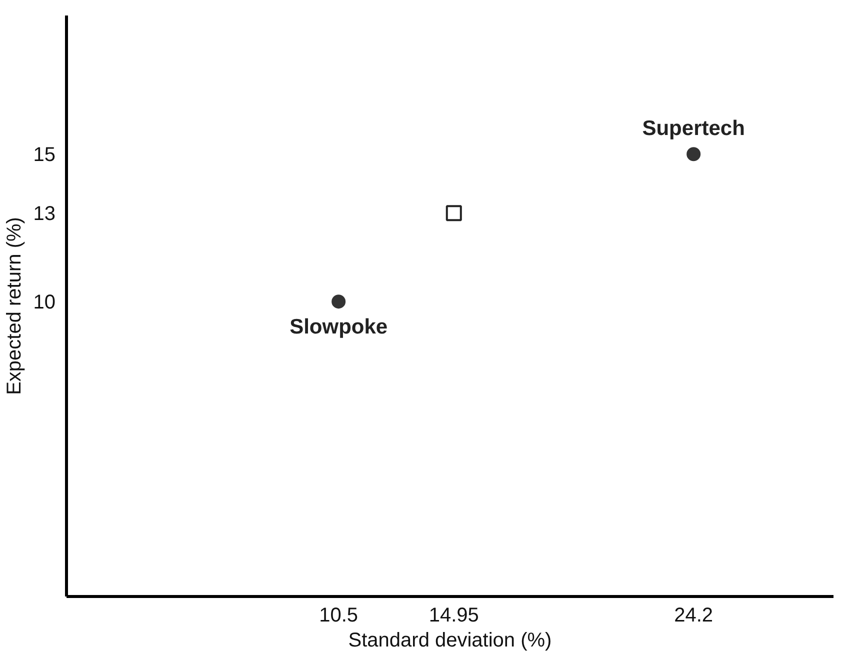 The height and width of the screenshot is (654, 843). I want to click on x-tick-label: 10.5, so click(338, 615).